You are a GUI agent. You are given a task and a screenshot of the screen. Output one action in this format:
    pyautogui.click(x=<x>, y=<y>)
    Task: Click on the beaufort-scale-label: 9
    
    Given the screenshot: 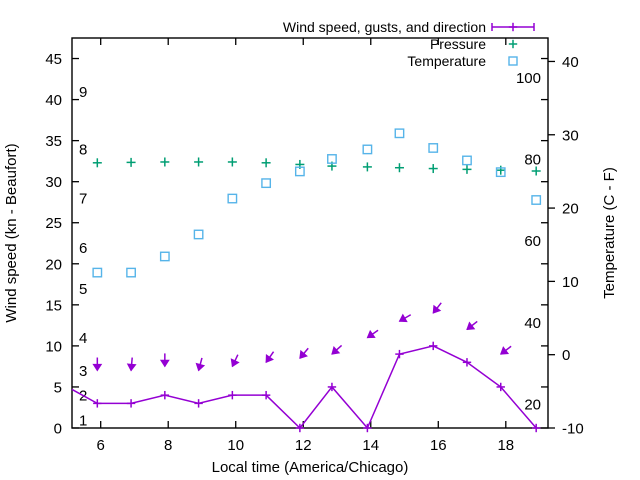 What is the action you would take?
    pyautogui.click(x=83, y=92)
    